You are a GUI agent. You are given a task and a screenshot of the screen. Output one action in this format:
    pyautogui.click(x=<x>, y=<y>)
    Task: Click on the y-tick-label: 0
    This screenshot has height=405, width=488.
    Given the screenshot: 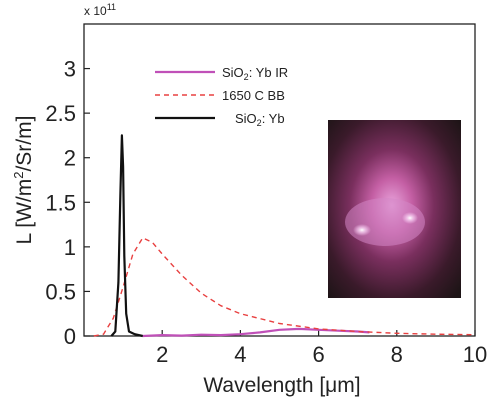 What is the action you would take?
    pyautogui.click(x=70, y=336)
    